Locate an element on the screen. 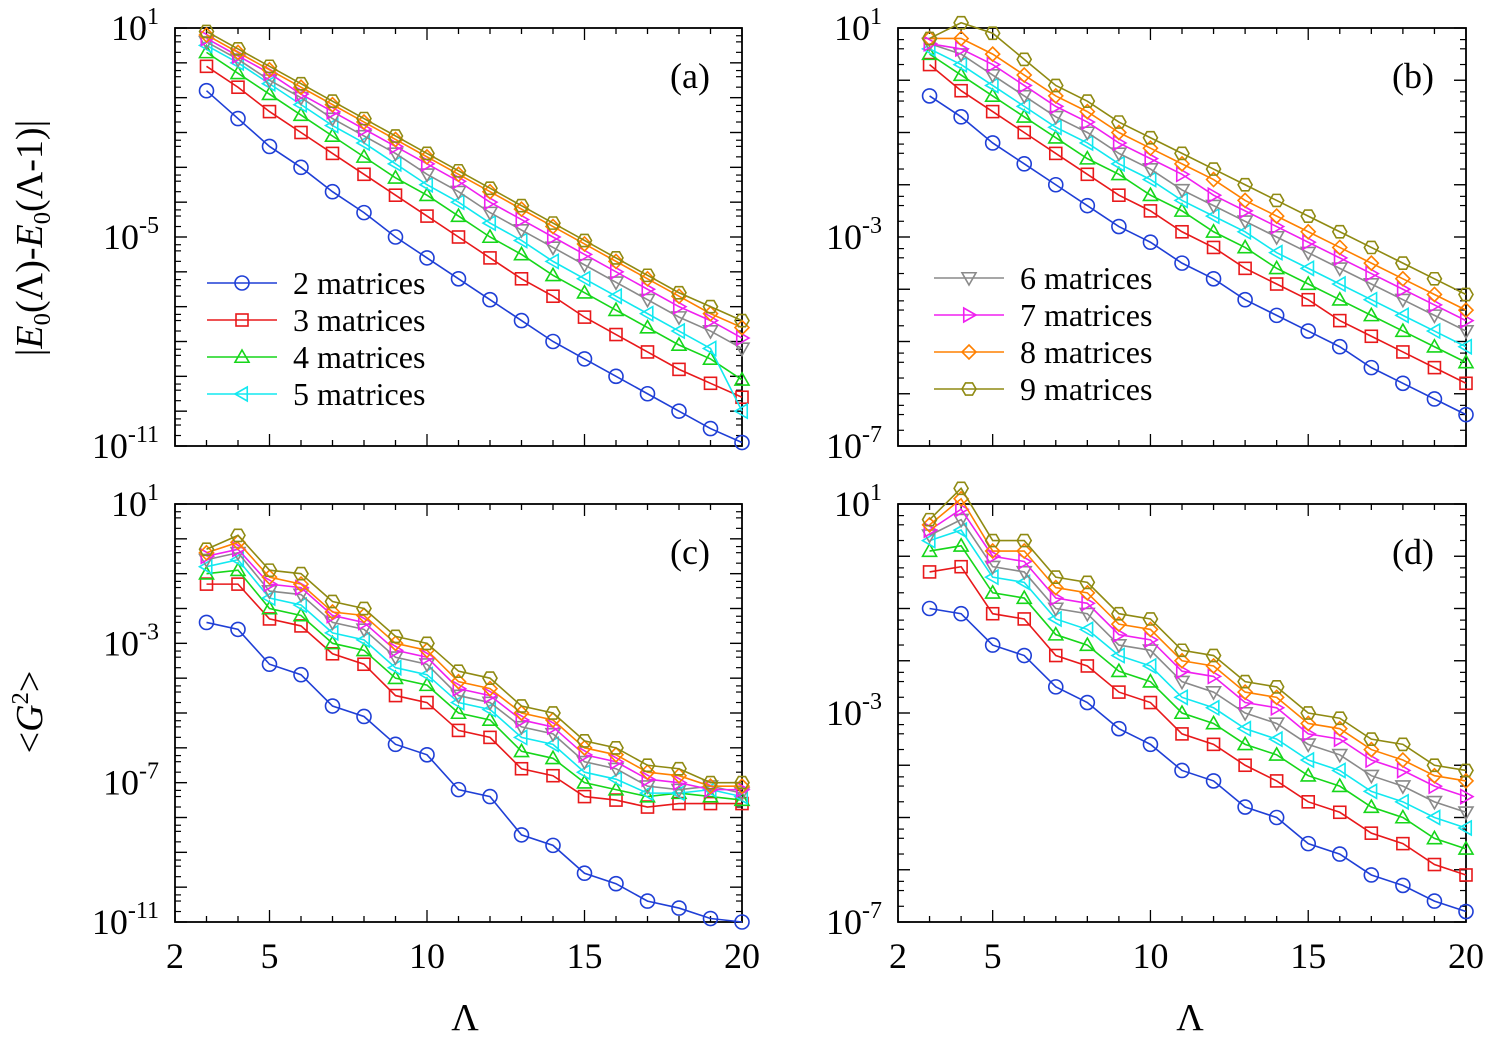  y-tick-label: 101 is located at coordinates (858, 26).